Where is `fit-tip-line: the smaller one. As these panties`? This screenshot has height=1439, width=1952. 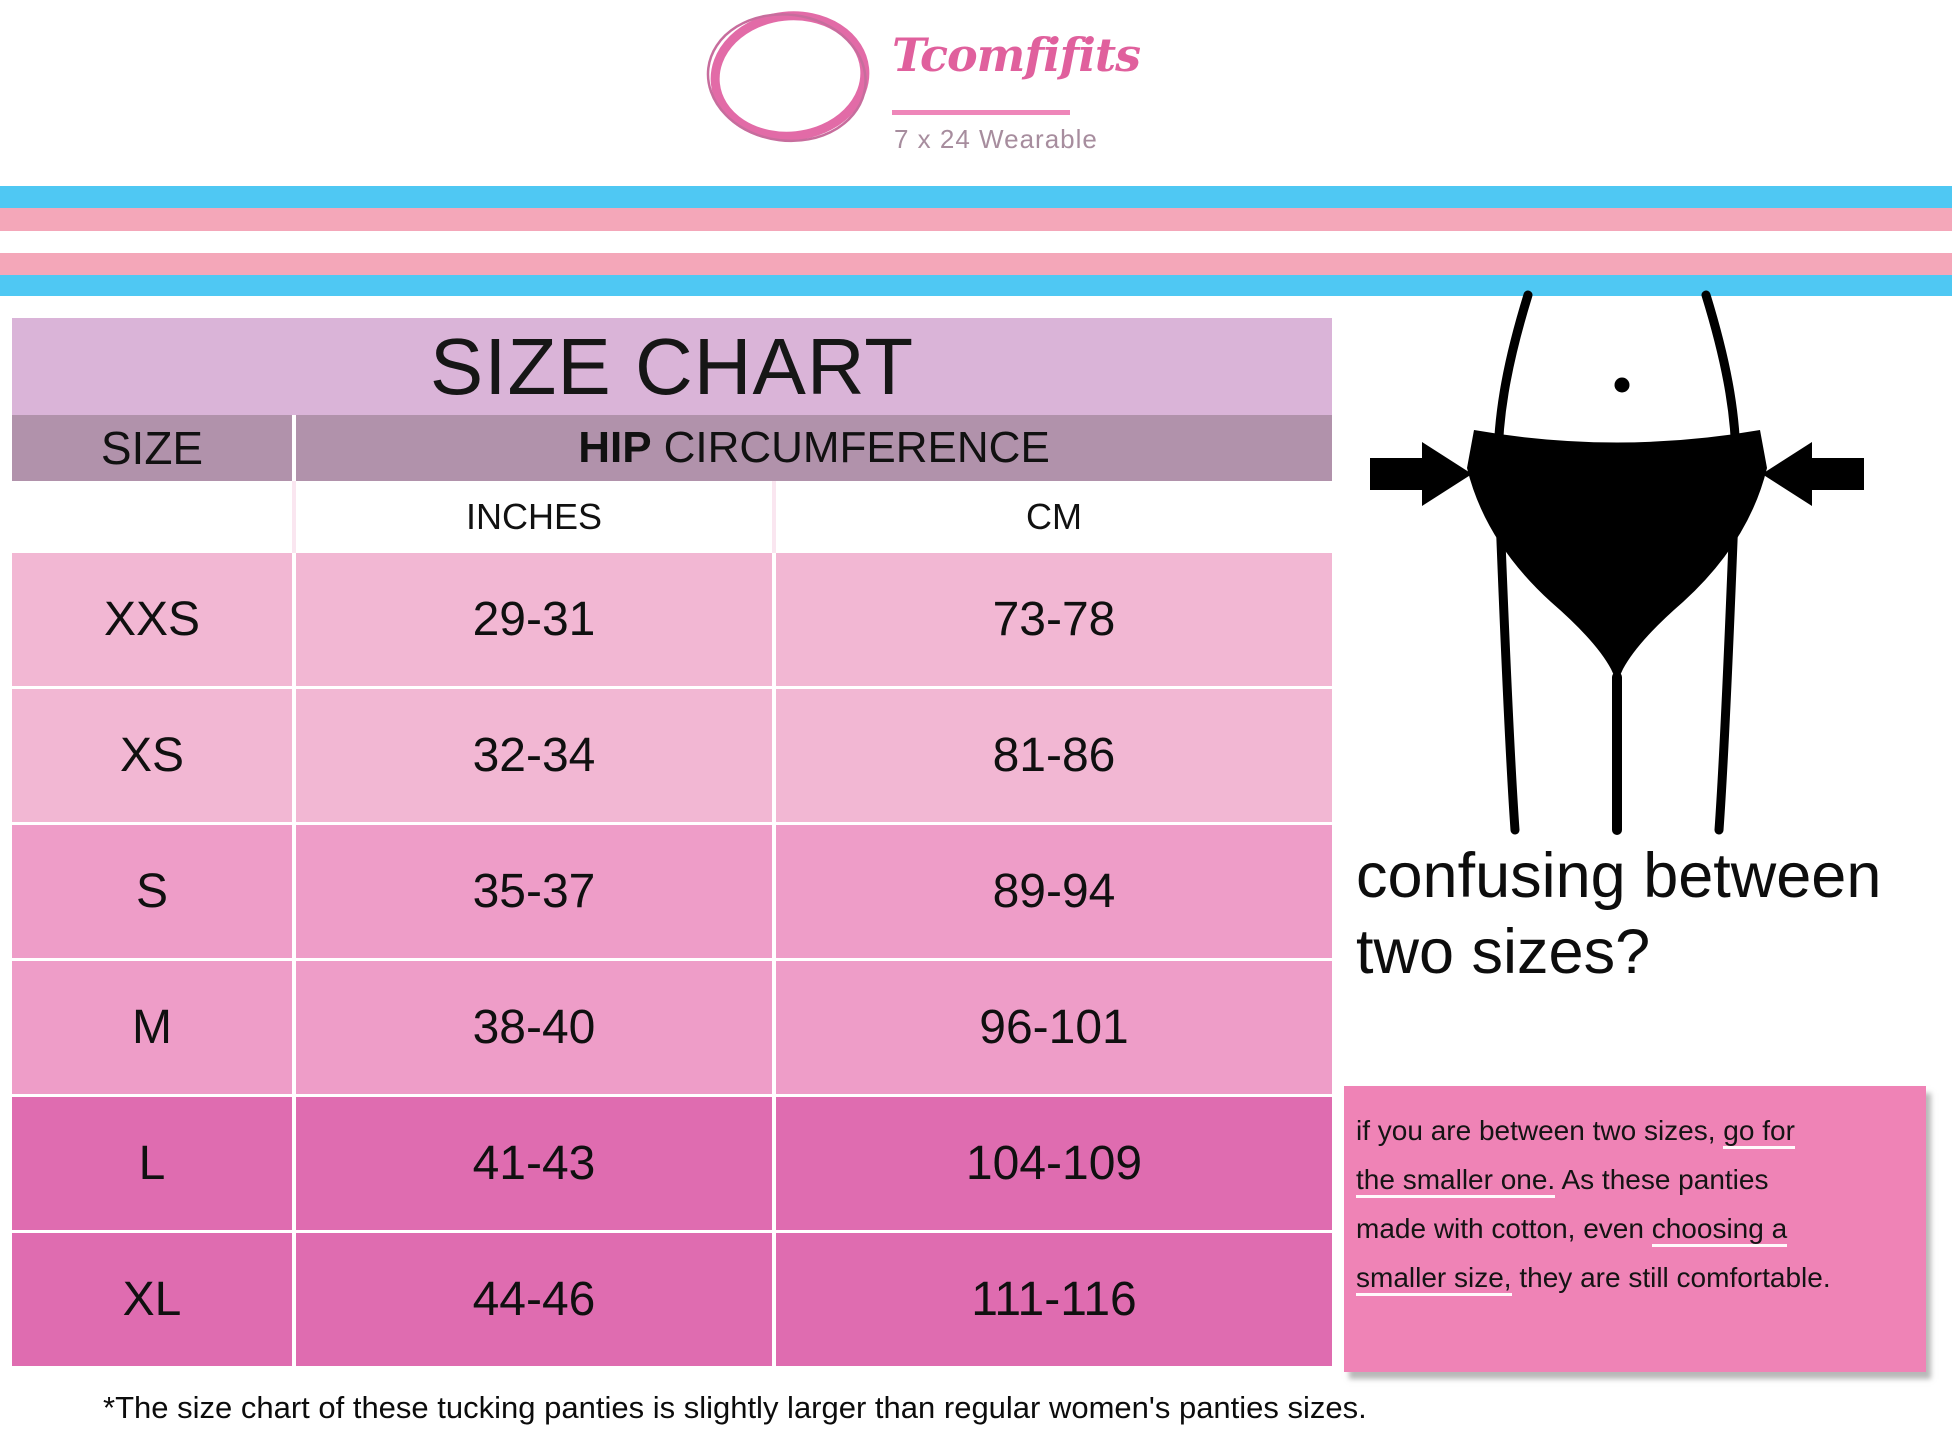 fit-tip-line: the smaller one. As these panties is located at coordinates (1636, 1179).